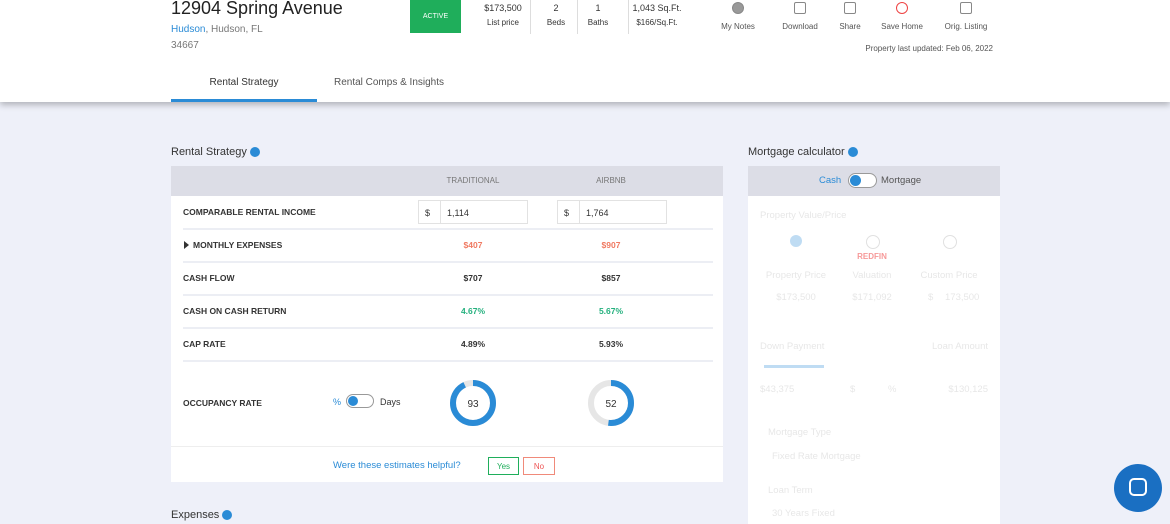 This screenshot has width=1170, height=524. Describe the element at coordinates (473, 245) in the screenshot. I see `row-value: $407` at that location.